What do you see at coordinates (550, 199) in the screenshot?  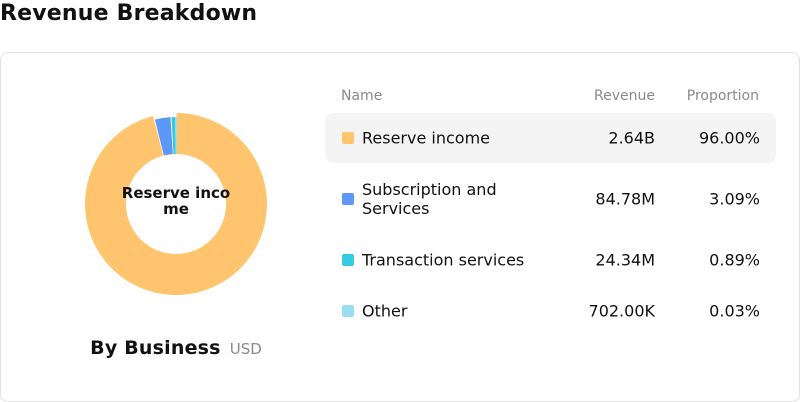 I see `table-row: Subscription and Services 84.78M 3.09%` at bounding box center [550, 199].